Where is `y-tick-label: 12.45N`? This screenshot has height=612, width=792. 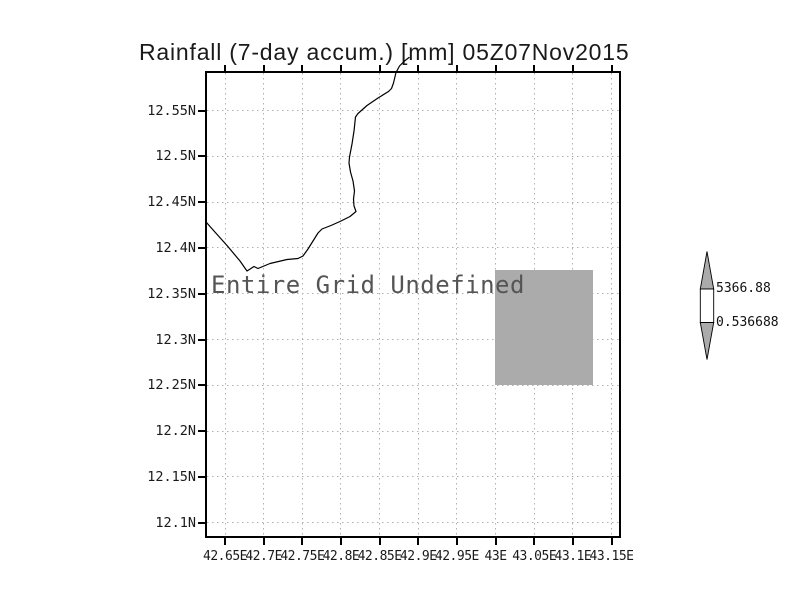
y-tick-label: 12.45N is located at coordinates (171, 202).